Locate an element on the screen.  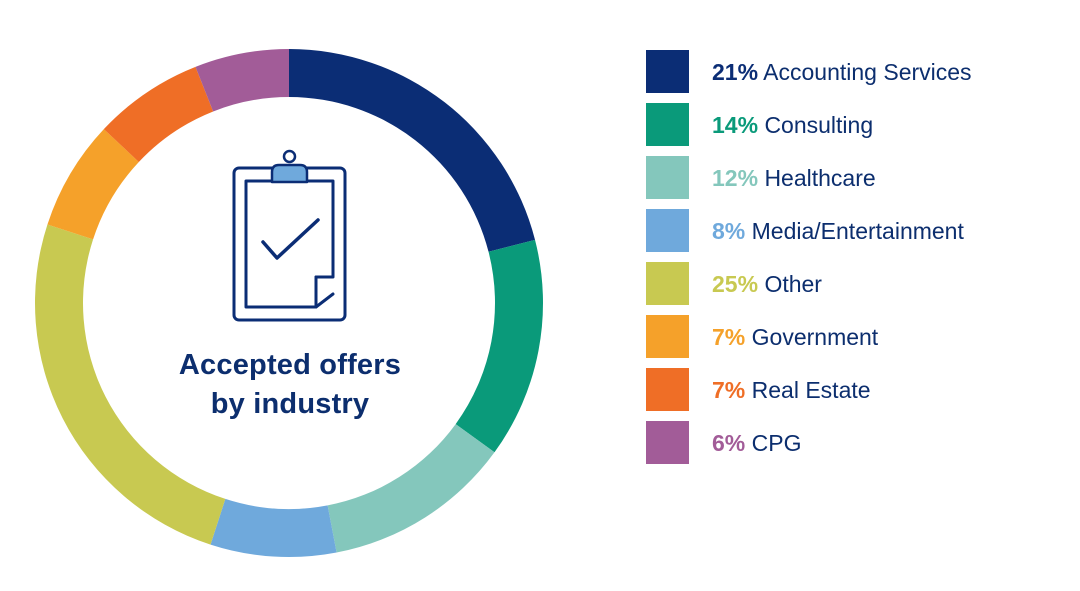
legend-text: 6% CPG is located at coordinates (756, 443).